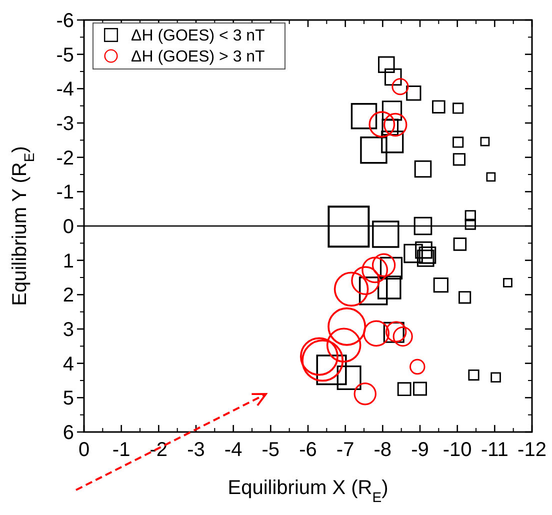 Image resolution: width=552 pixels, height=515 pixels. Describe the element at coordinates (198, 57) in the screenshot. I see `legend-label: ΔH (GOES) > 3 nT` at that location.